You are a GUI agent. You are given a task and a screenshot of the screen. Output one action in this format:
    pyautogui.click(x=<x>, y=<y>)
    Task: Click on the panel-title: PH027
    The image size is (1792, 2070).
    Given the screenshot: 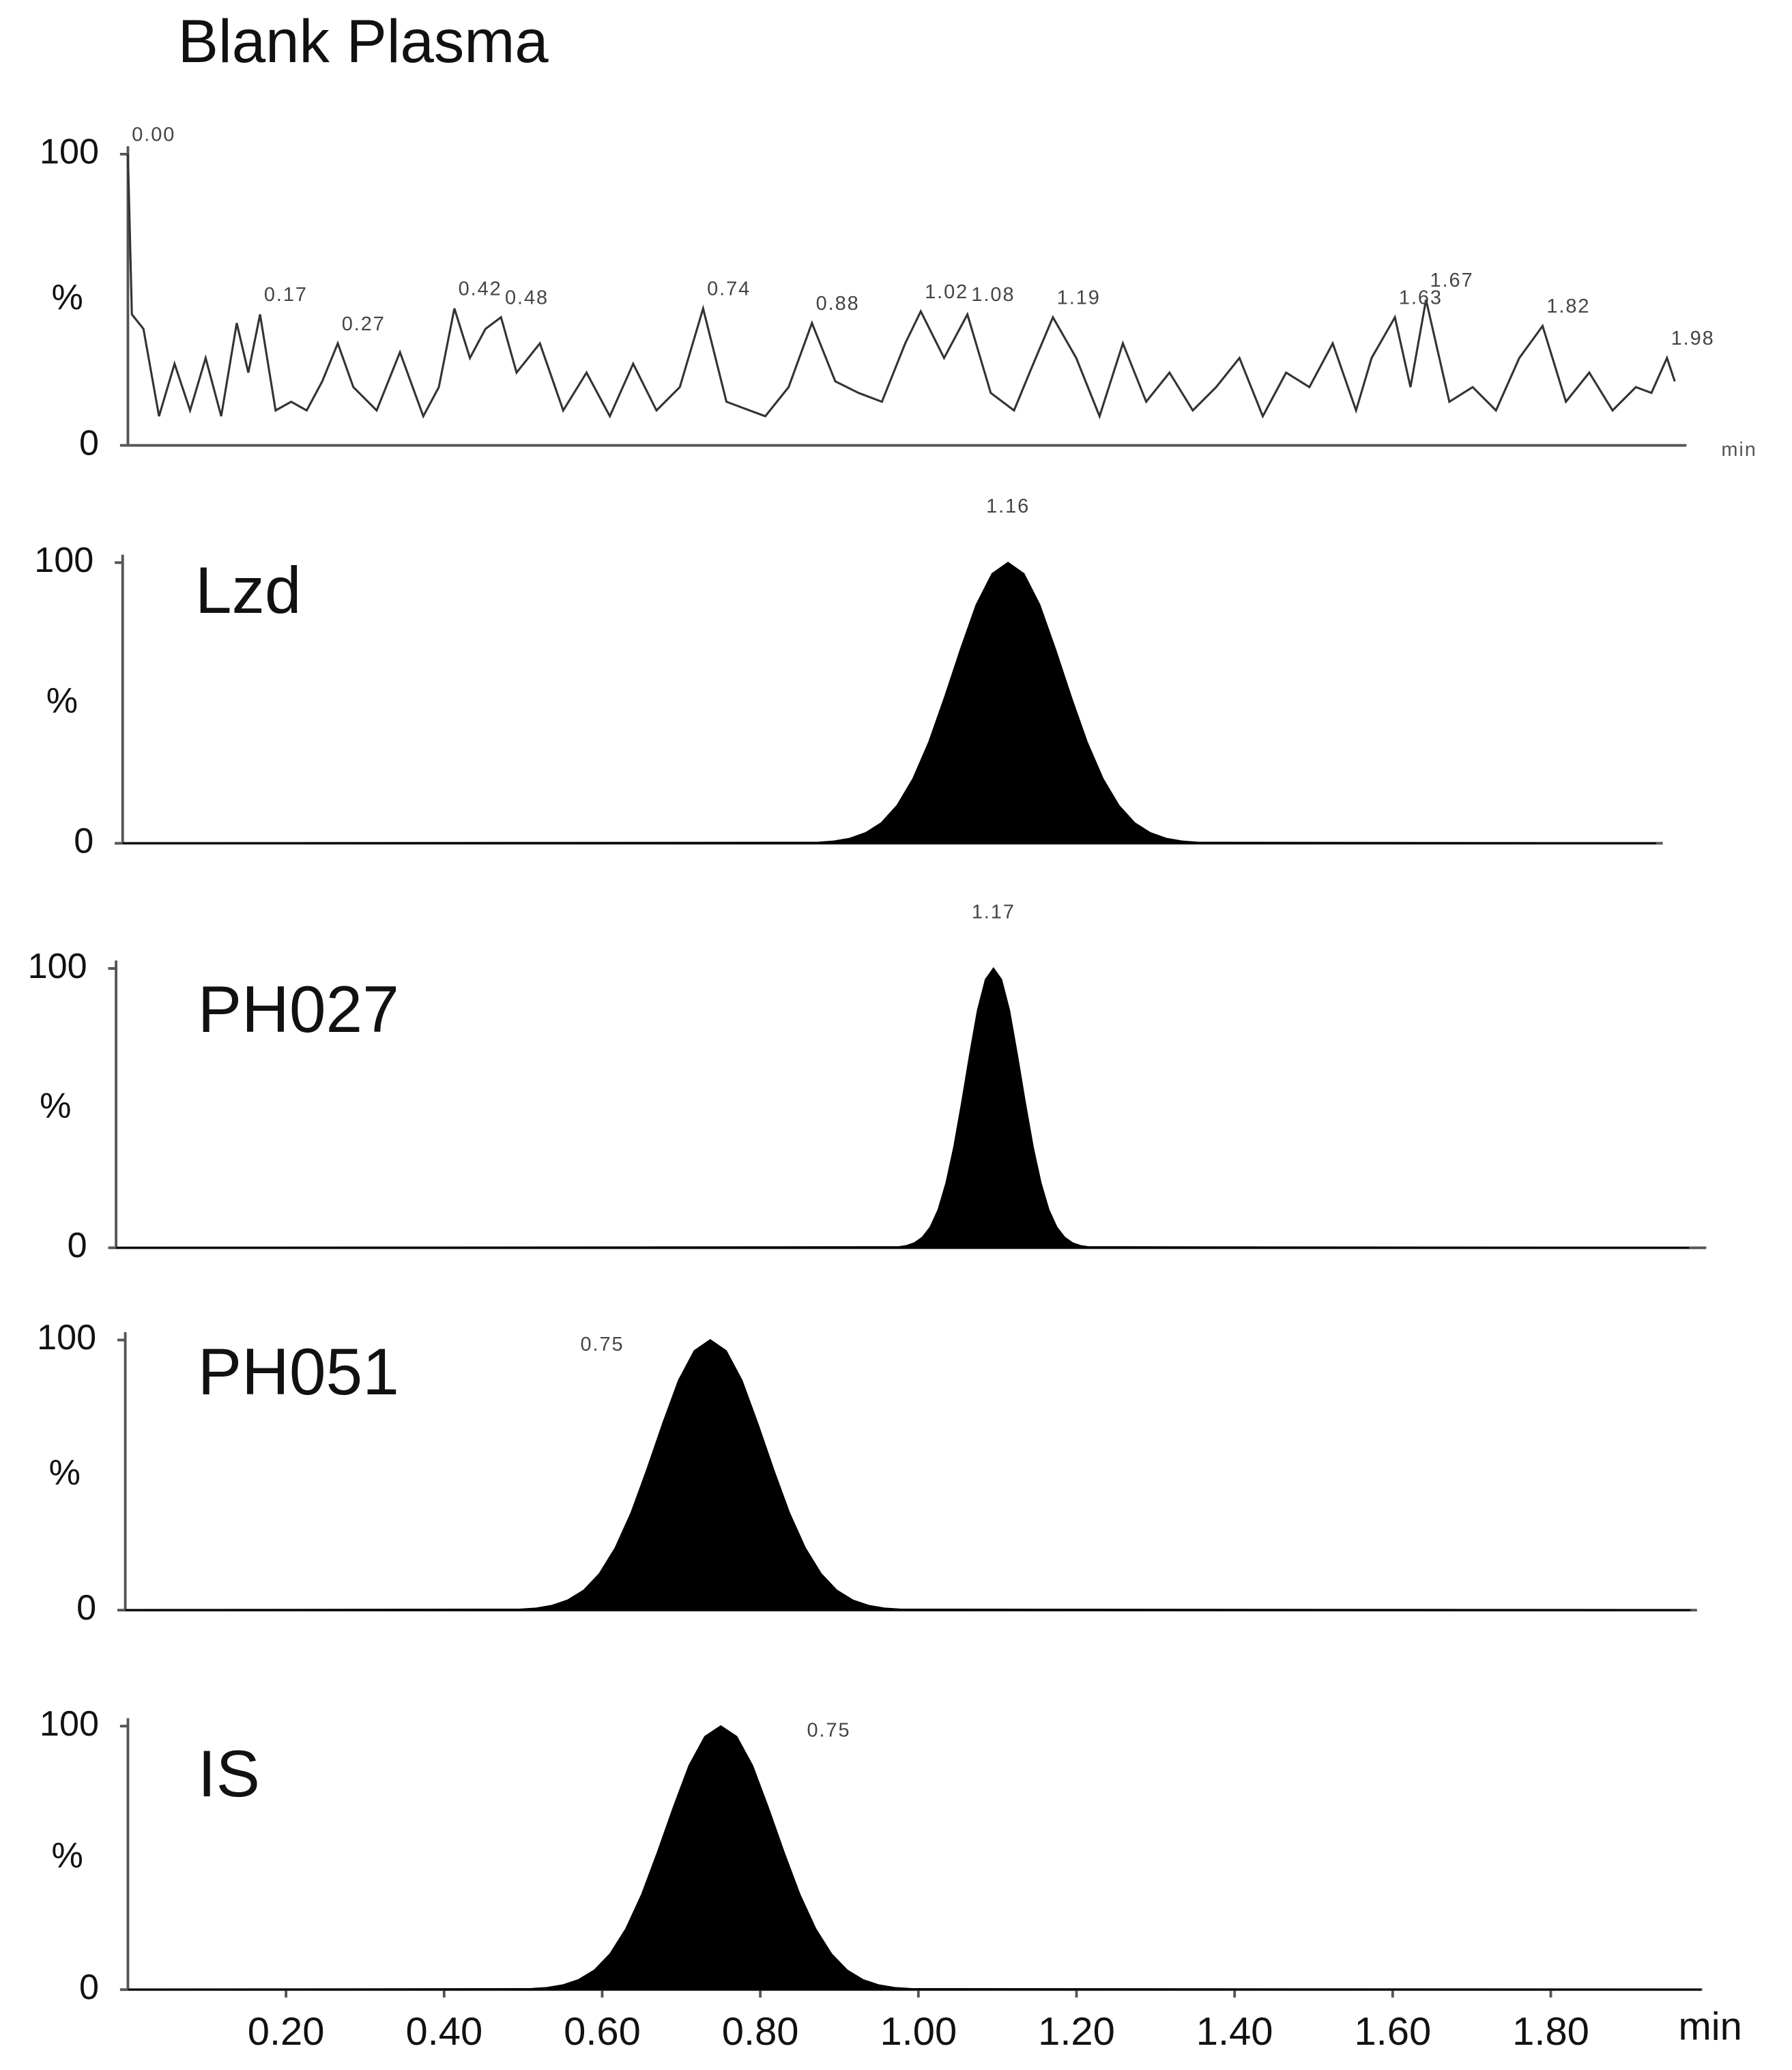 What is the action you would take?
    pyautogui.click(x=298, y=1010)
    